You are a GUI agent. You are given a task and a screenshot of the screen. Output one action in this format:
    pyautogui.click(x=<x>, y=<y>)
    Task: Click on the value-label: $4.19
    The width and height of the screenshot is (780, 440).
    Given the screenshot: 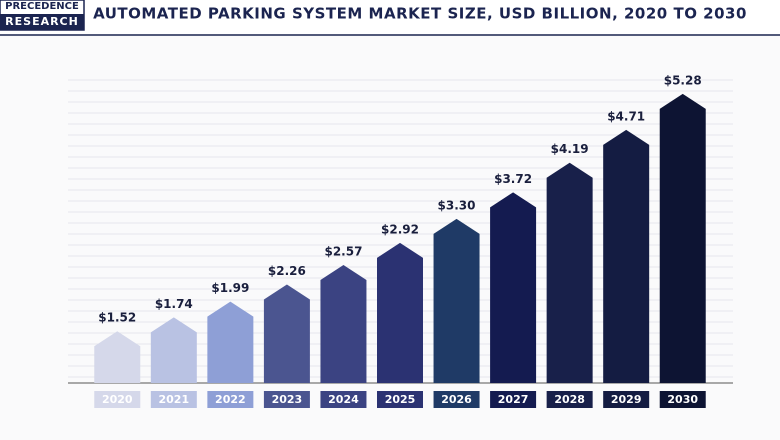 What is the action you would take?
    pyautogui.click(x=570, y=149)
    